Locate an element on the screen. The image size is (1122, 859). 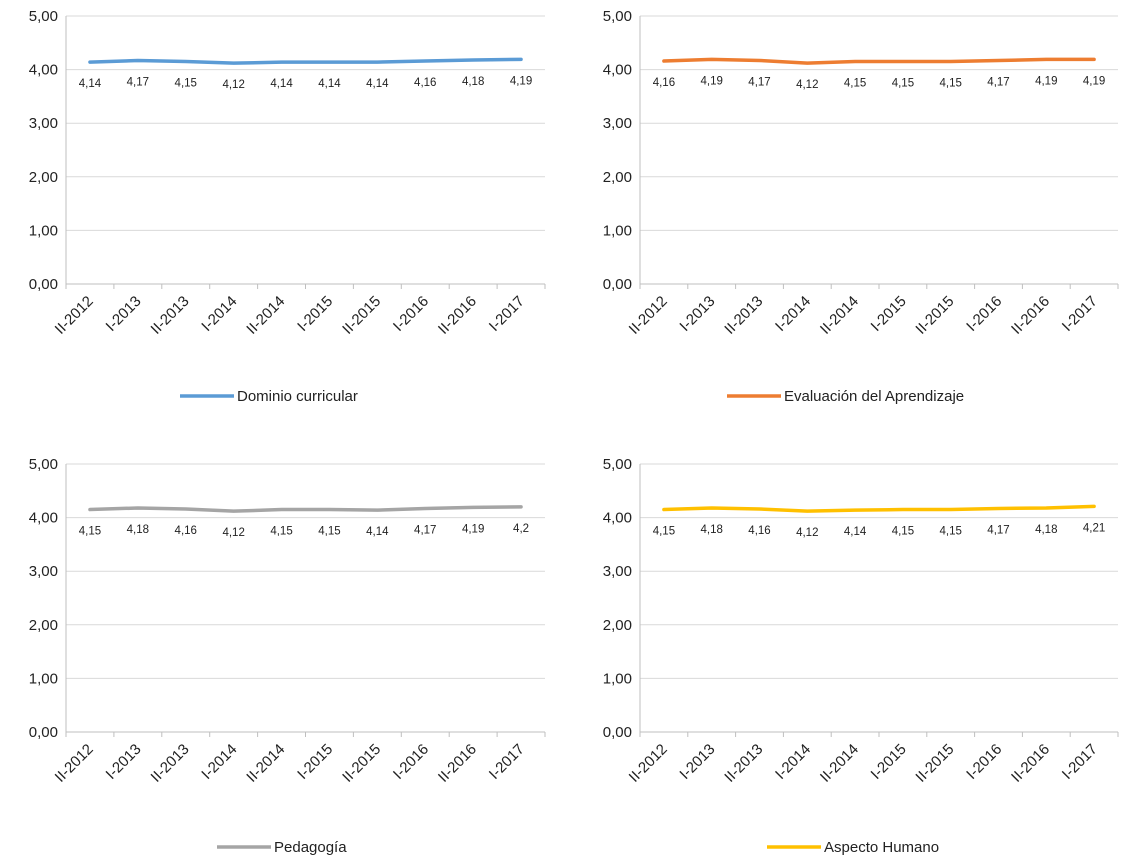
legend-label: Dominio curricular is located at coordinates (297, 396).